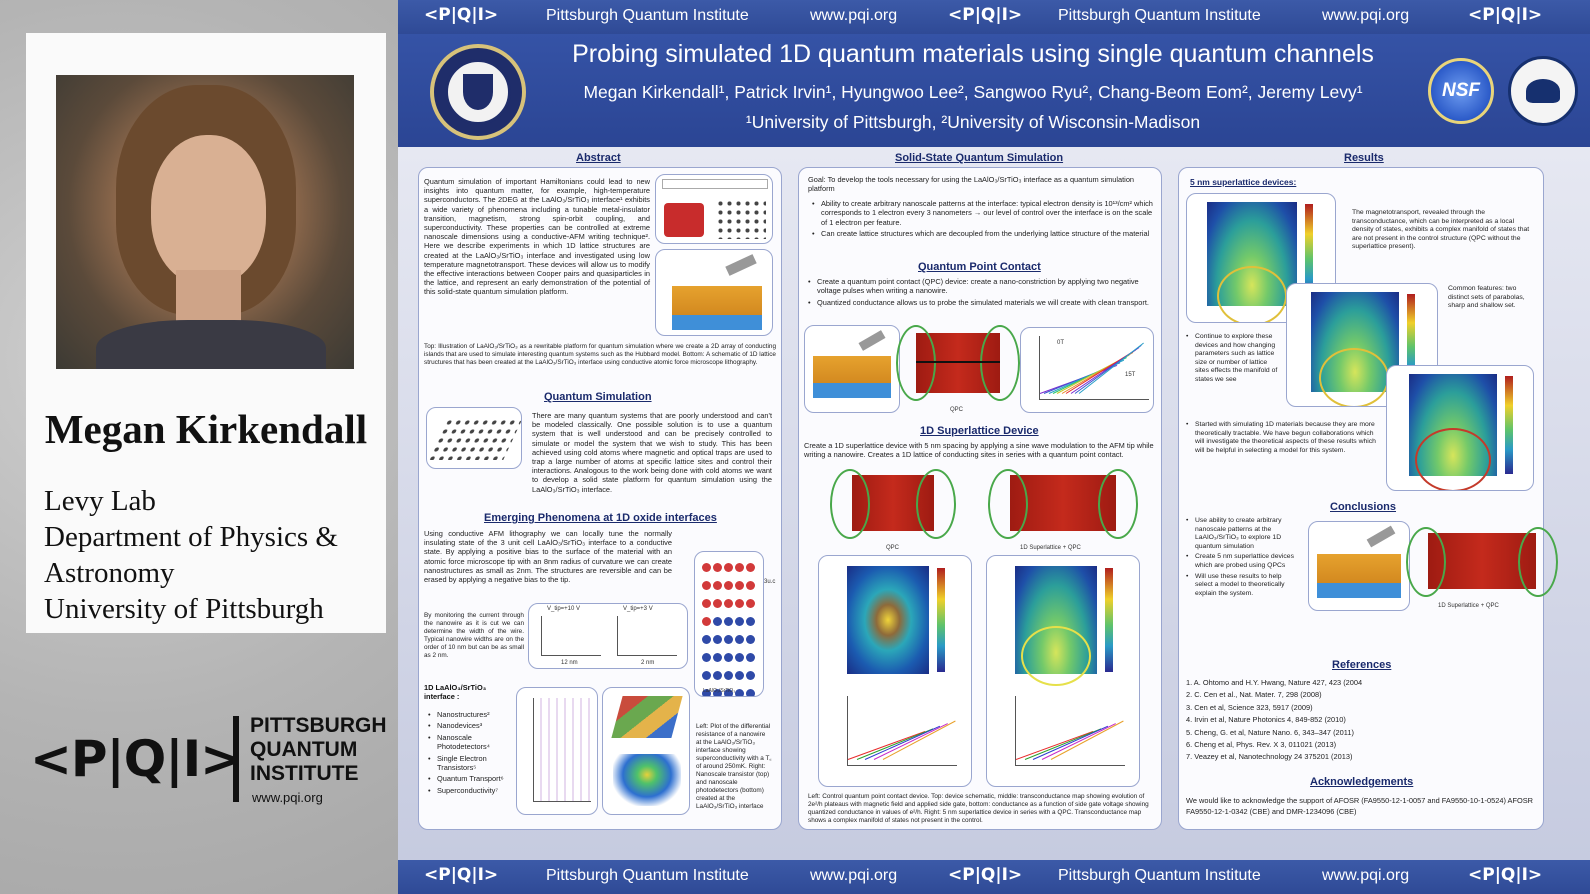  I want to click on air-force-seal-icon, so click(1543, 91).